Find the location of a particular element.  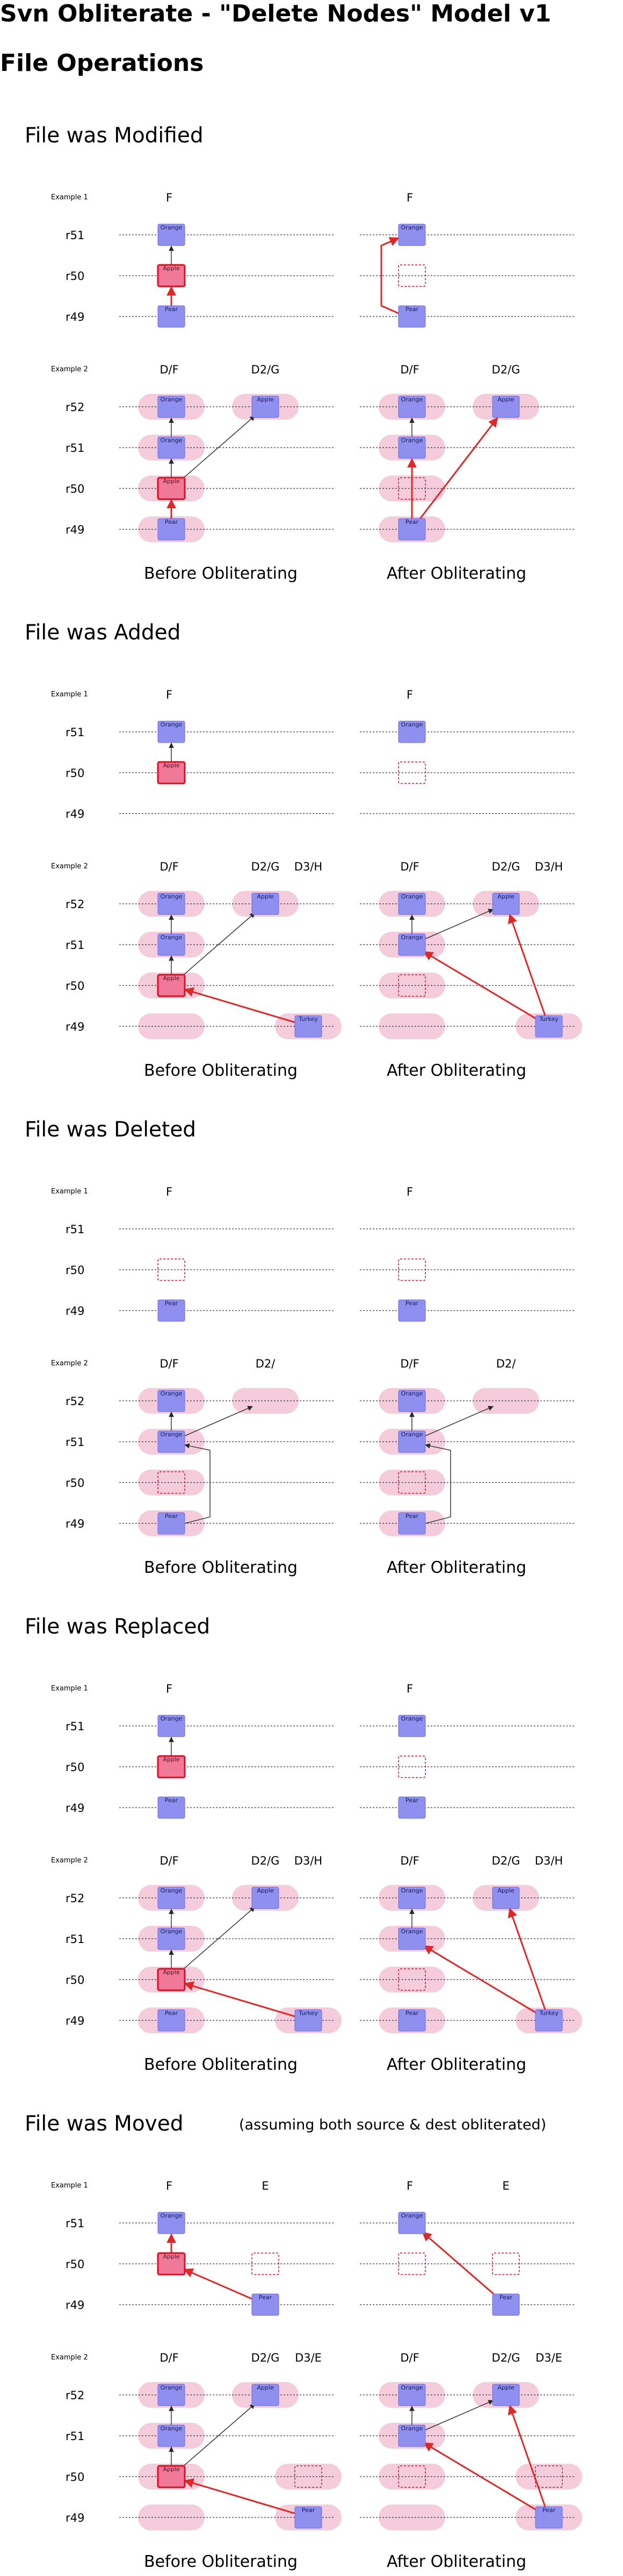

section-title: File was Moved is located at coordinates (104, 2124).